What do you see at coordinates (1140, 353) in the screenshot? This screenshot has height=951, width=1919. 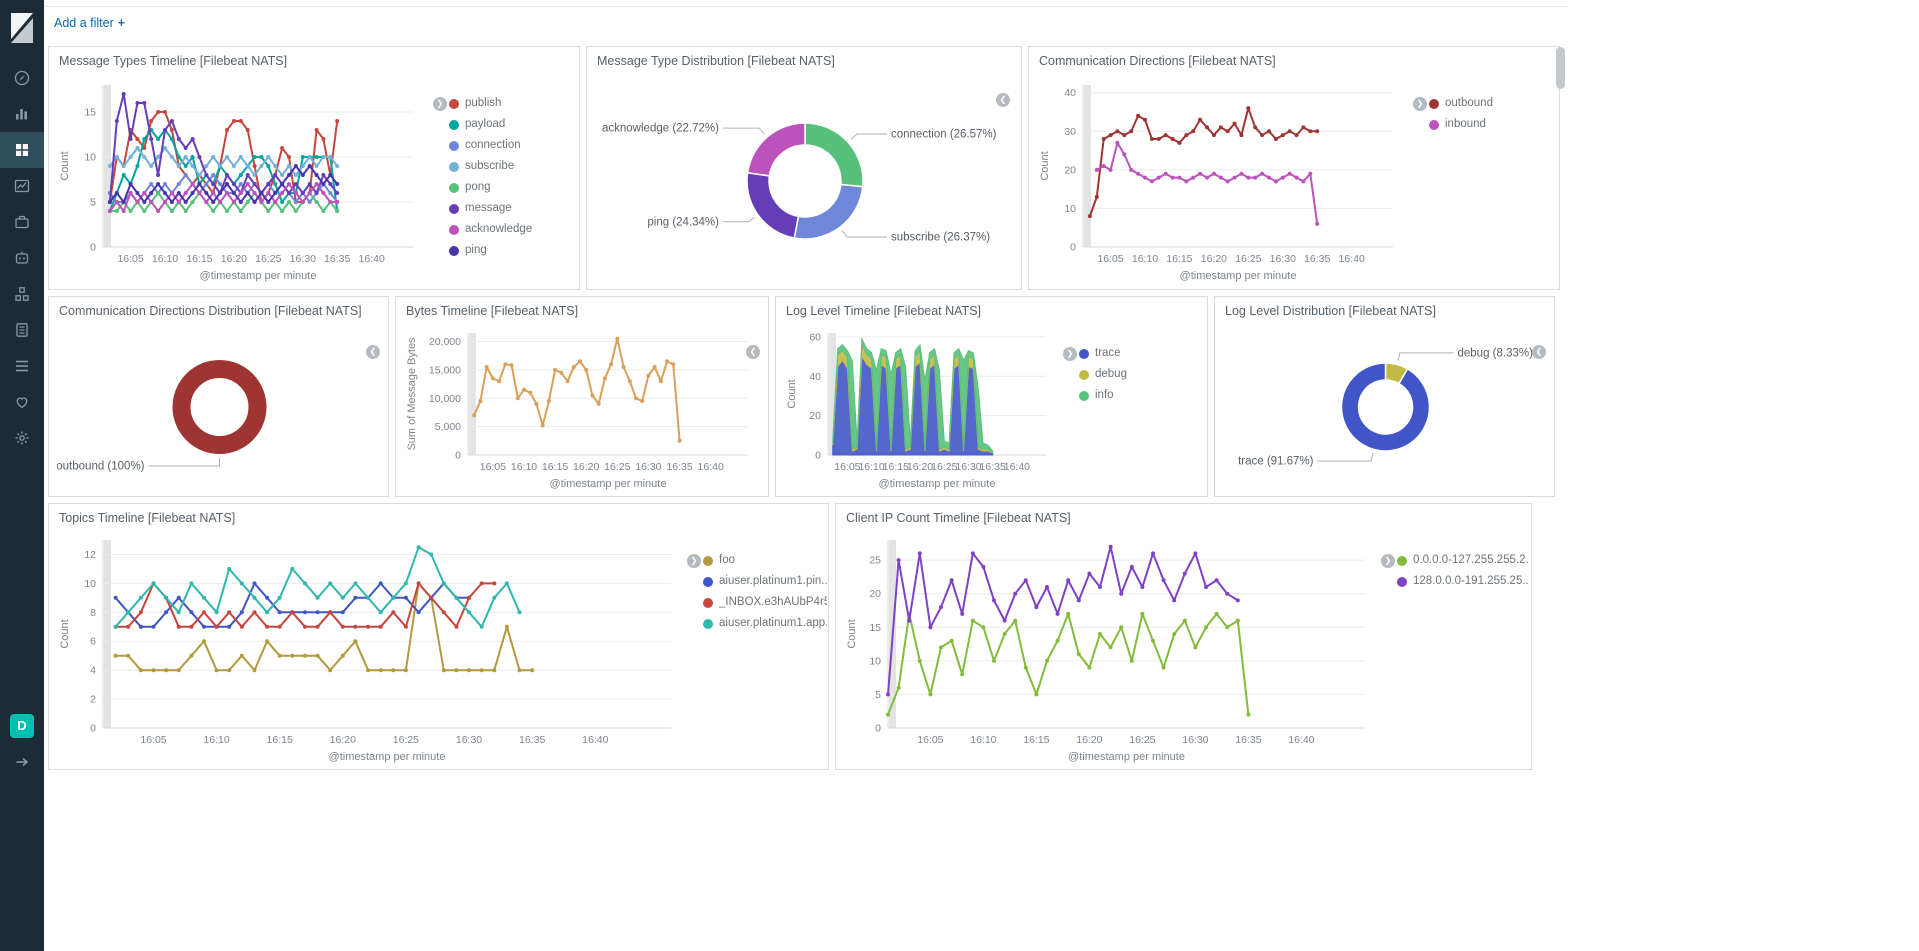 I see `legend-item: trace` at bounding box center [1140, 353].